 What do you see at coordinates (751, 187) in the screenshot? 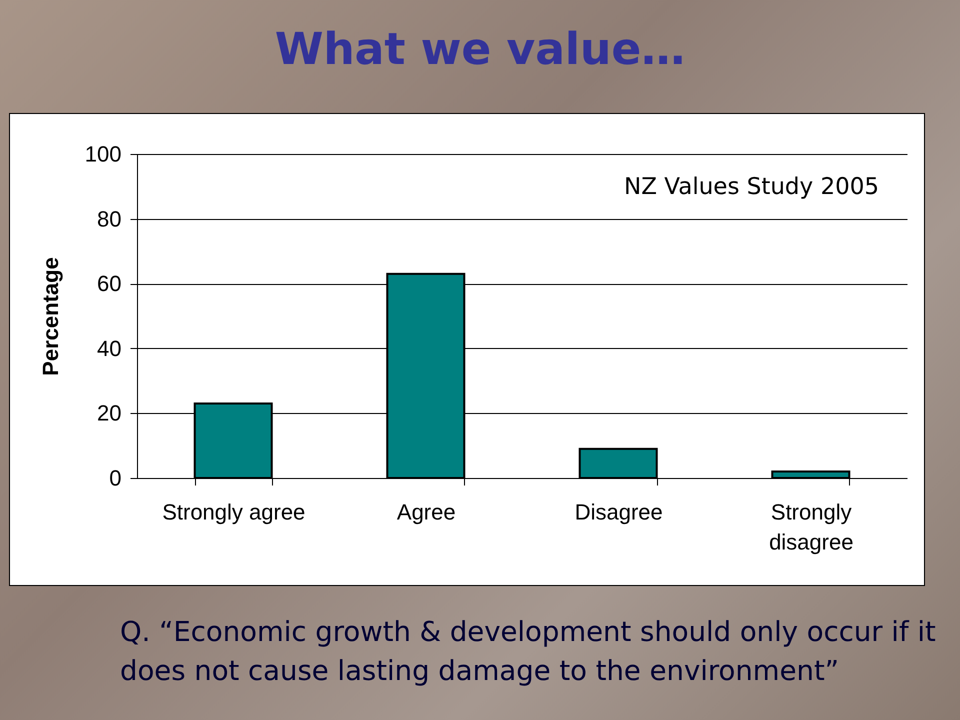
I see `annotation: NZ Values Study 2005` at bounding box center [751, 187].